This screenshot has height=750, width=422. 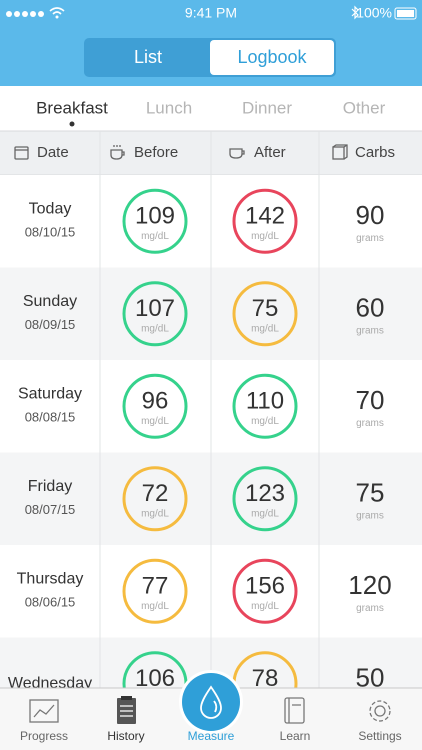 I want to click on segment-option: List, so click(x=148, y=57).